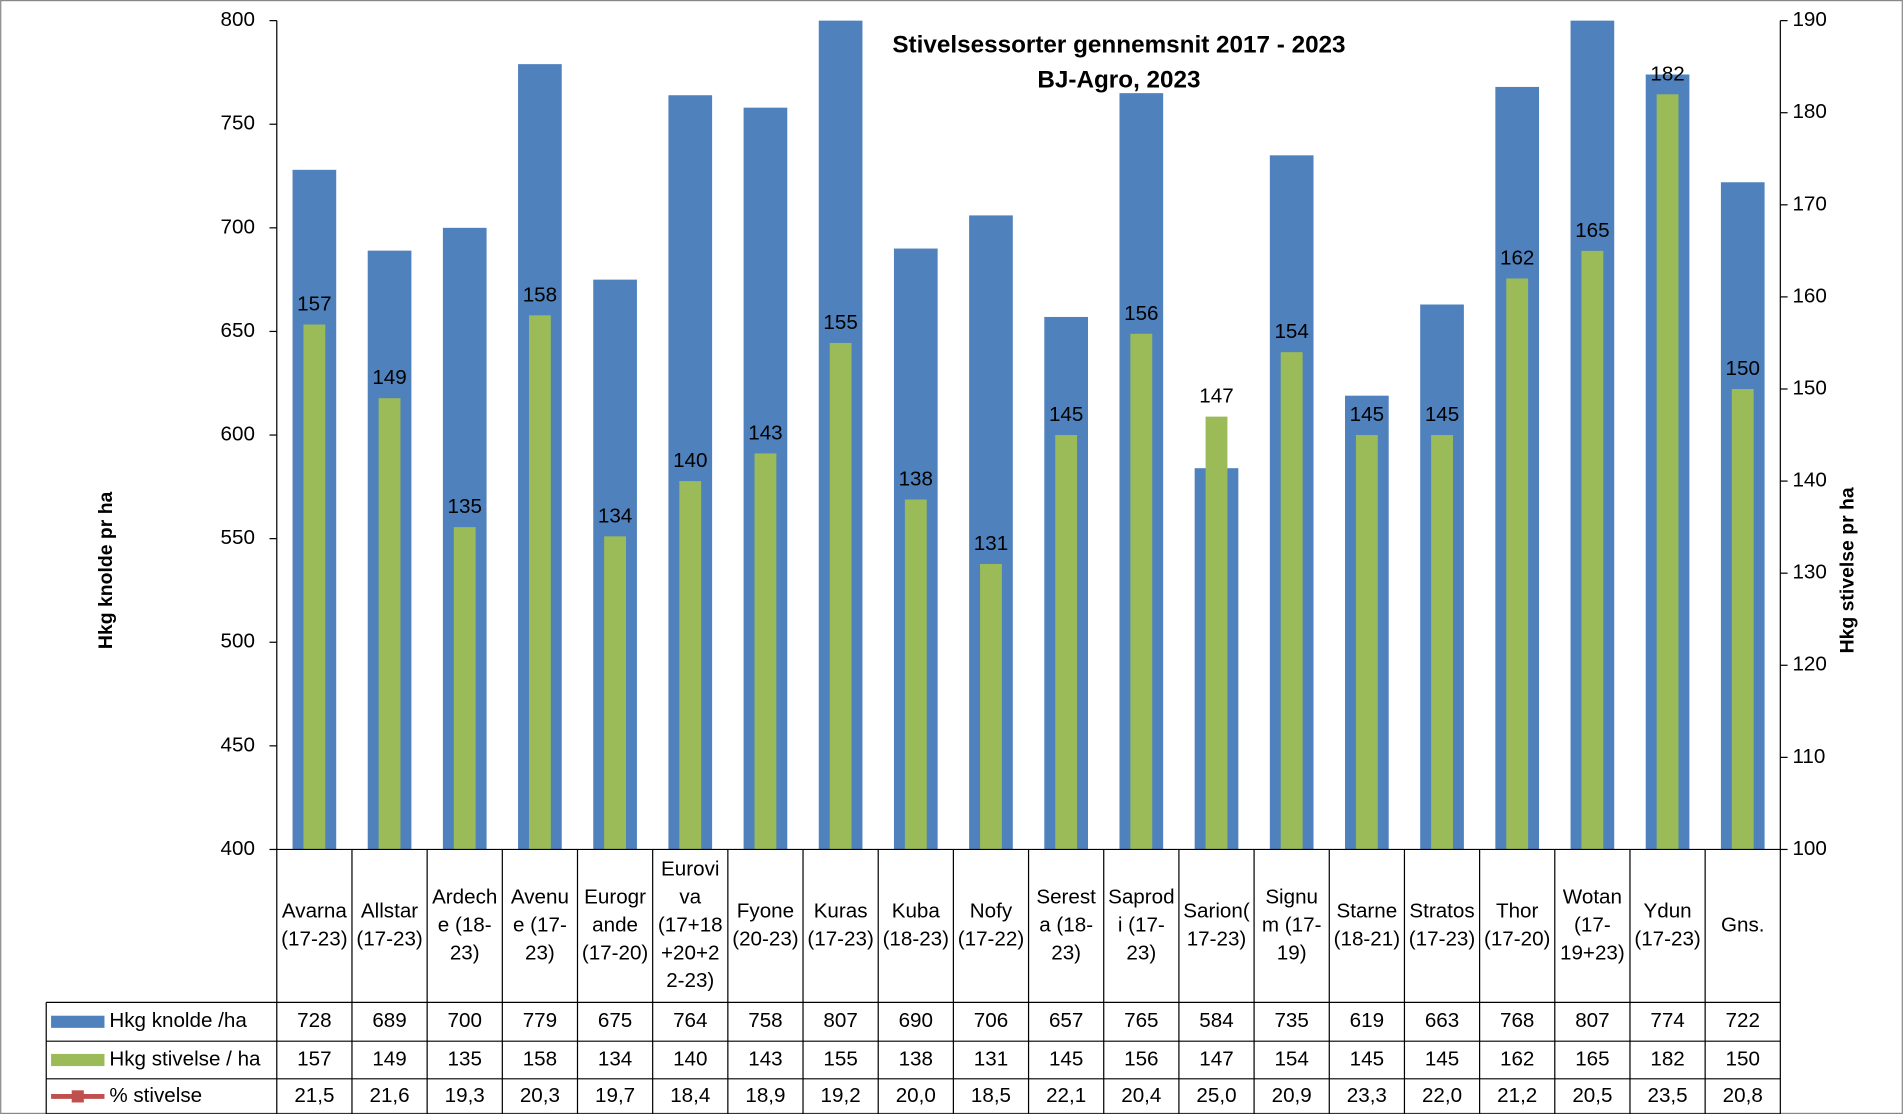 The width and height of the screenshot is (1903, 1114). Describe the element at coordinates (1743, 368) in the screenshot. I see `data-label: 150` at that location.